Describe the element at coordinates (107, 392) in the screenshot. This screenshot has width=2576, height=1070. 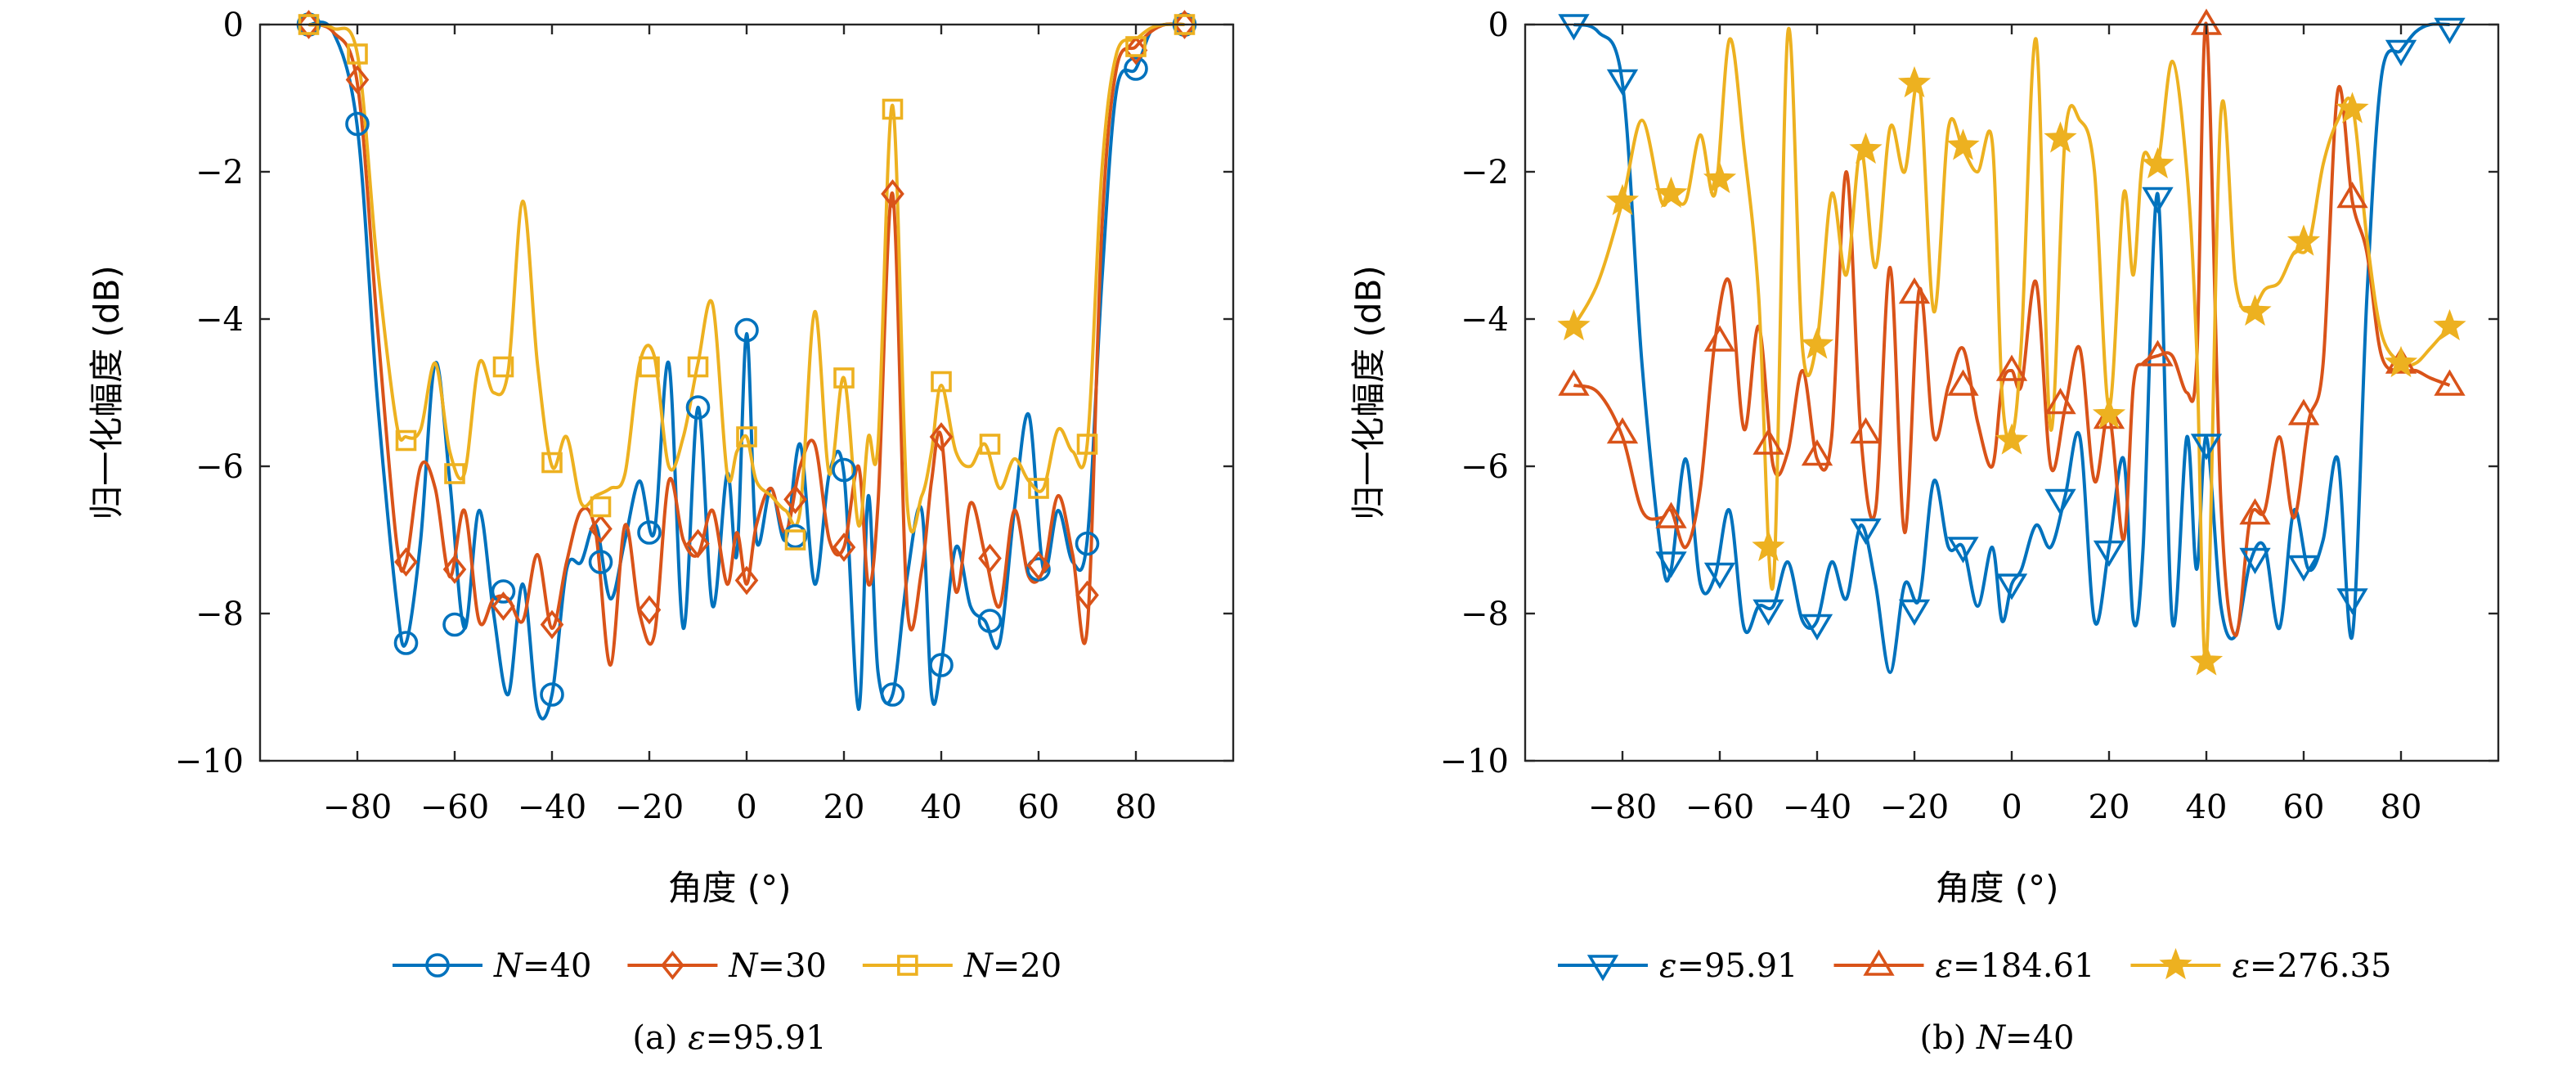
I see `y-axis-title: 归一化幅度 (dB)` at that location.